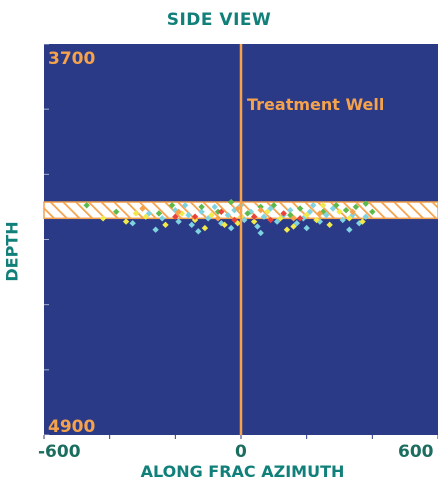  Describe the element at coordinates (242, 471) in the screenshot. I see `x-axis-label: ALONG FRAC AZIMUTH` at that location.